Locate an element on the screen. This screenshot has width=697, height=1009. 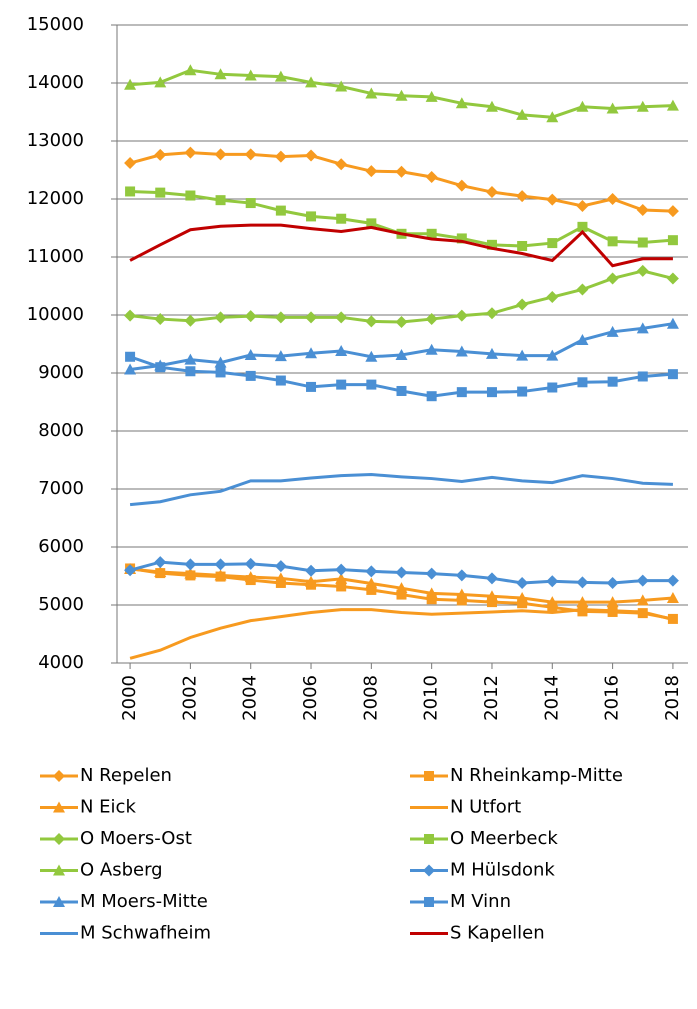
y-tick-label: 14000 is located at coordinates (55, 82).